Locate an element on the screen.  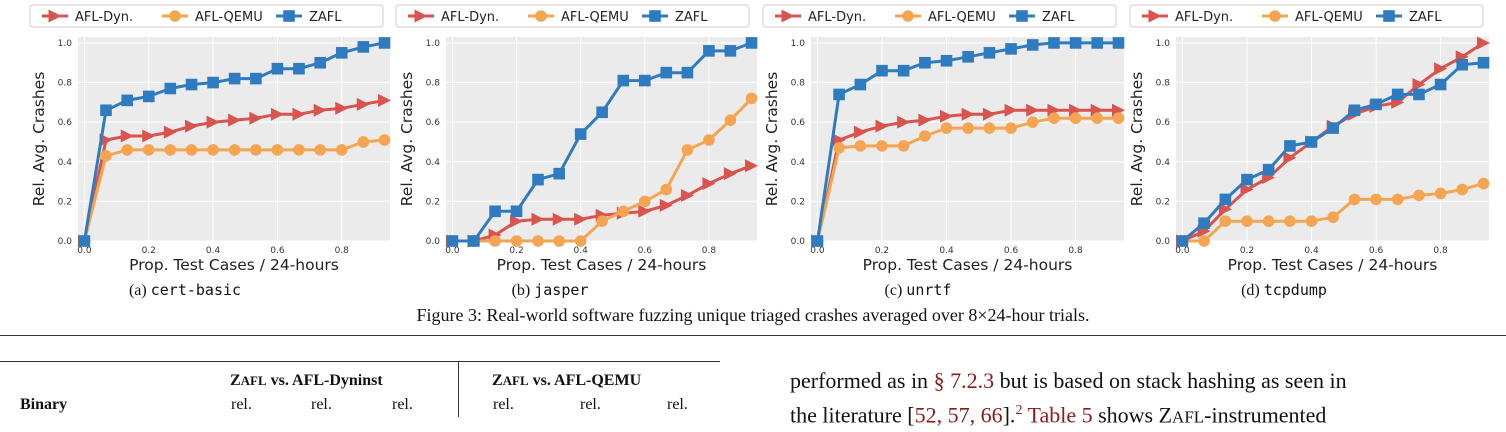
legend: AFL-Dyn. AFL-QEMU ZAFL is located at coordinates (939, 16).